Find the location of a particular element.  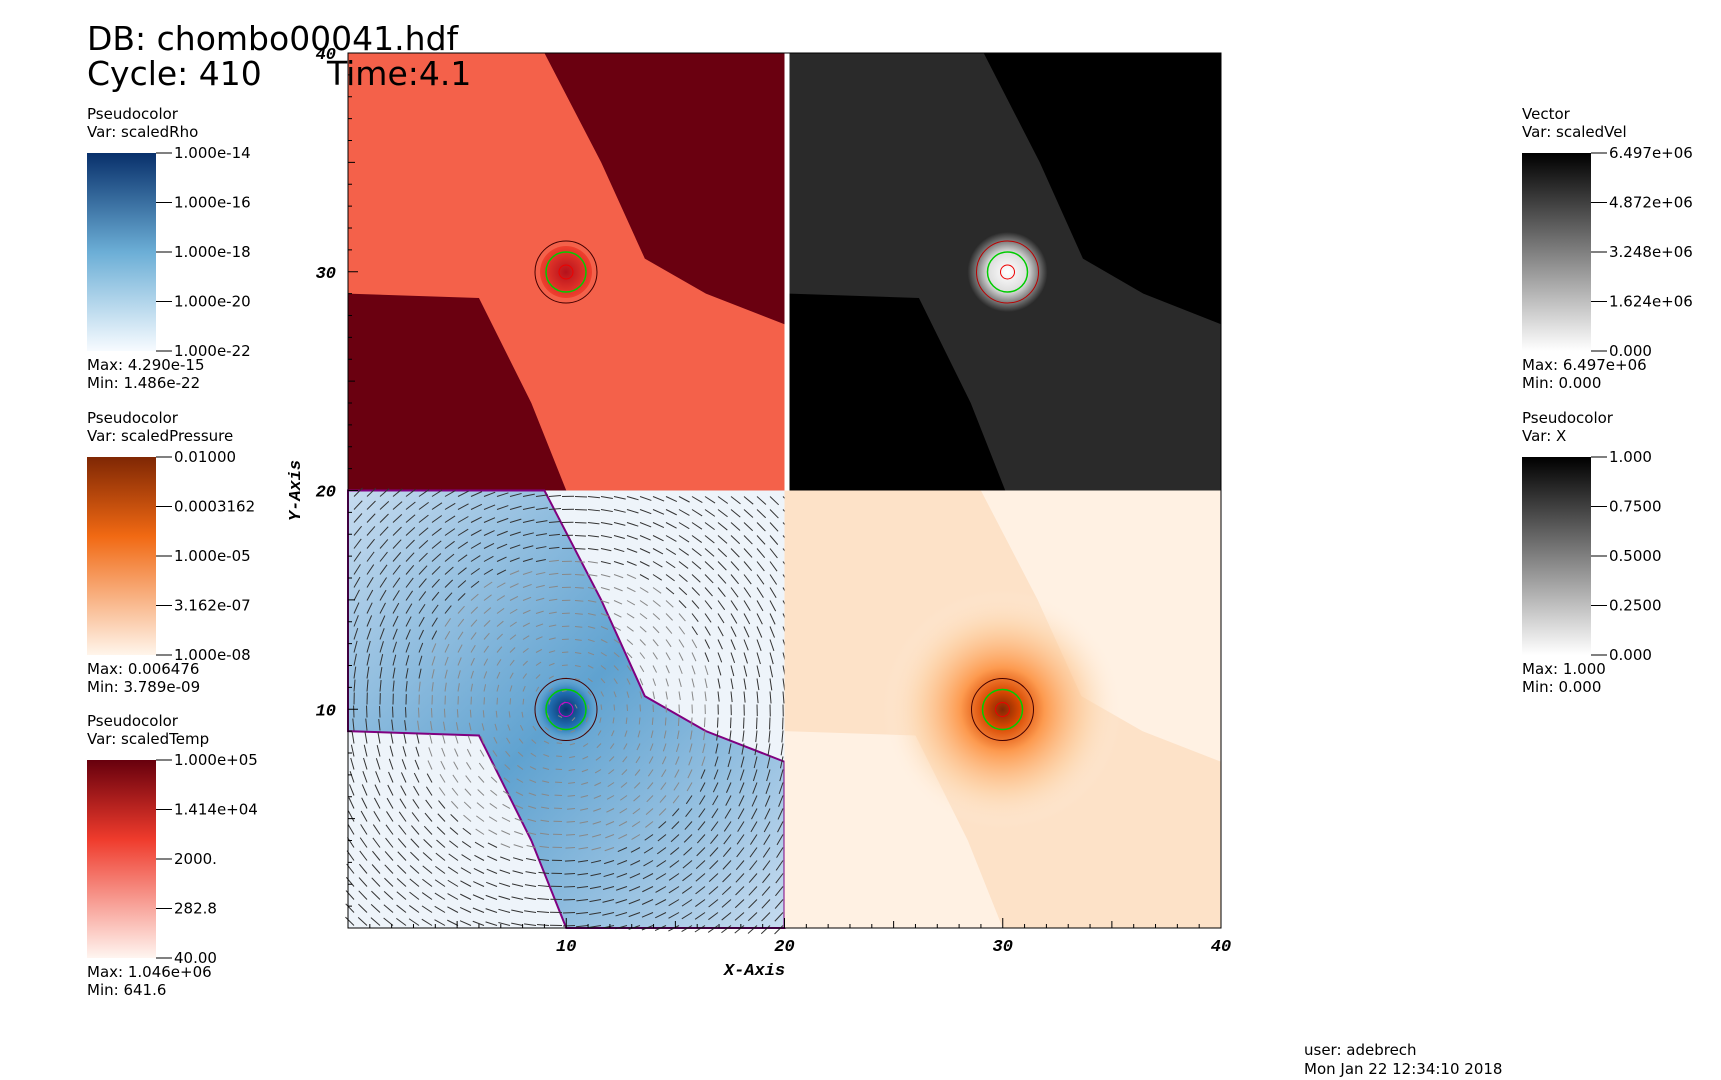

y-axis-label: Y-Axis is located at coordinates (296, 490).